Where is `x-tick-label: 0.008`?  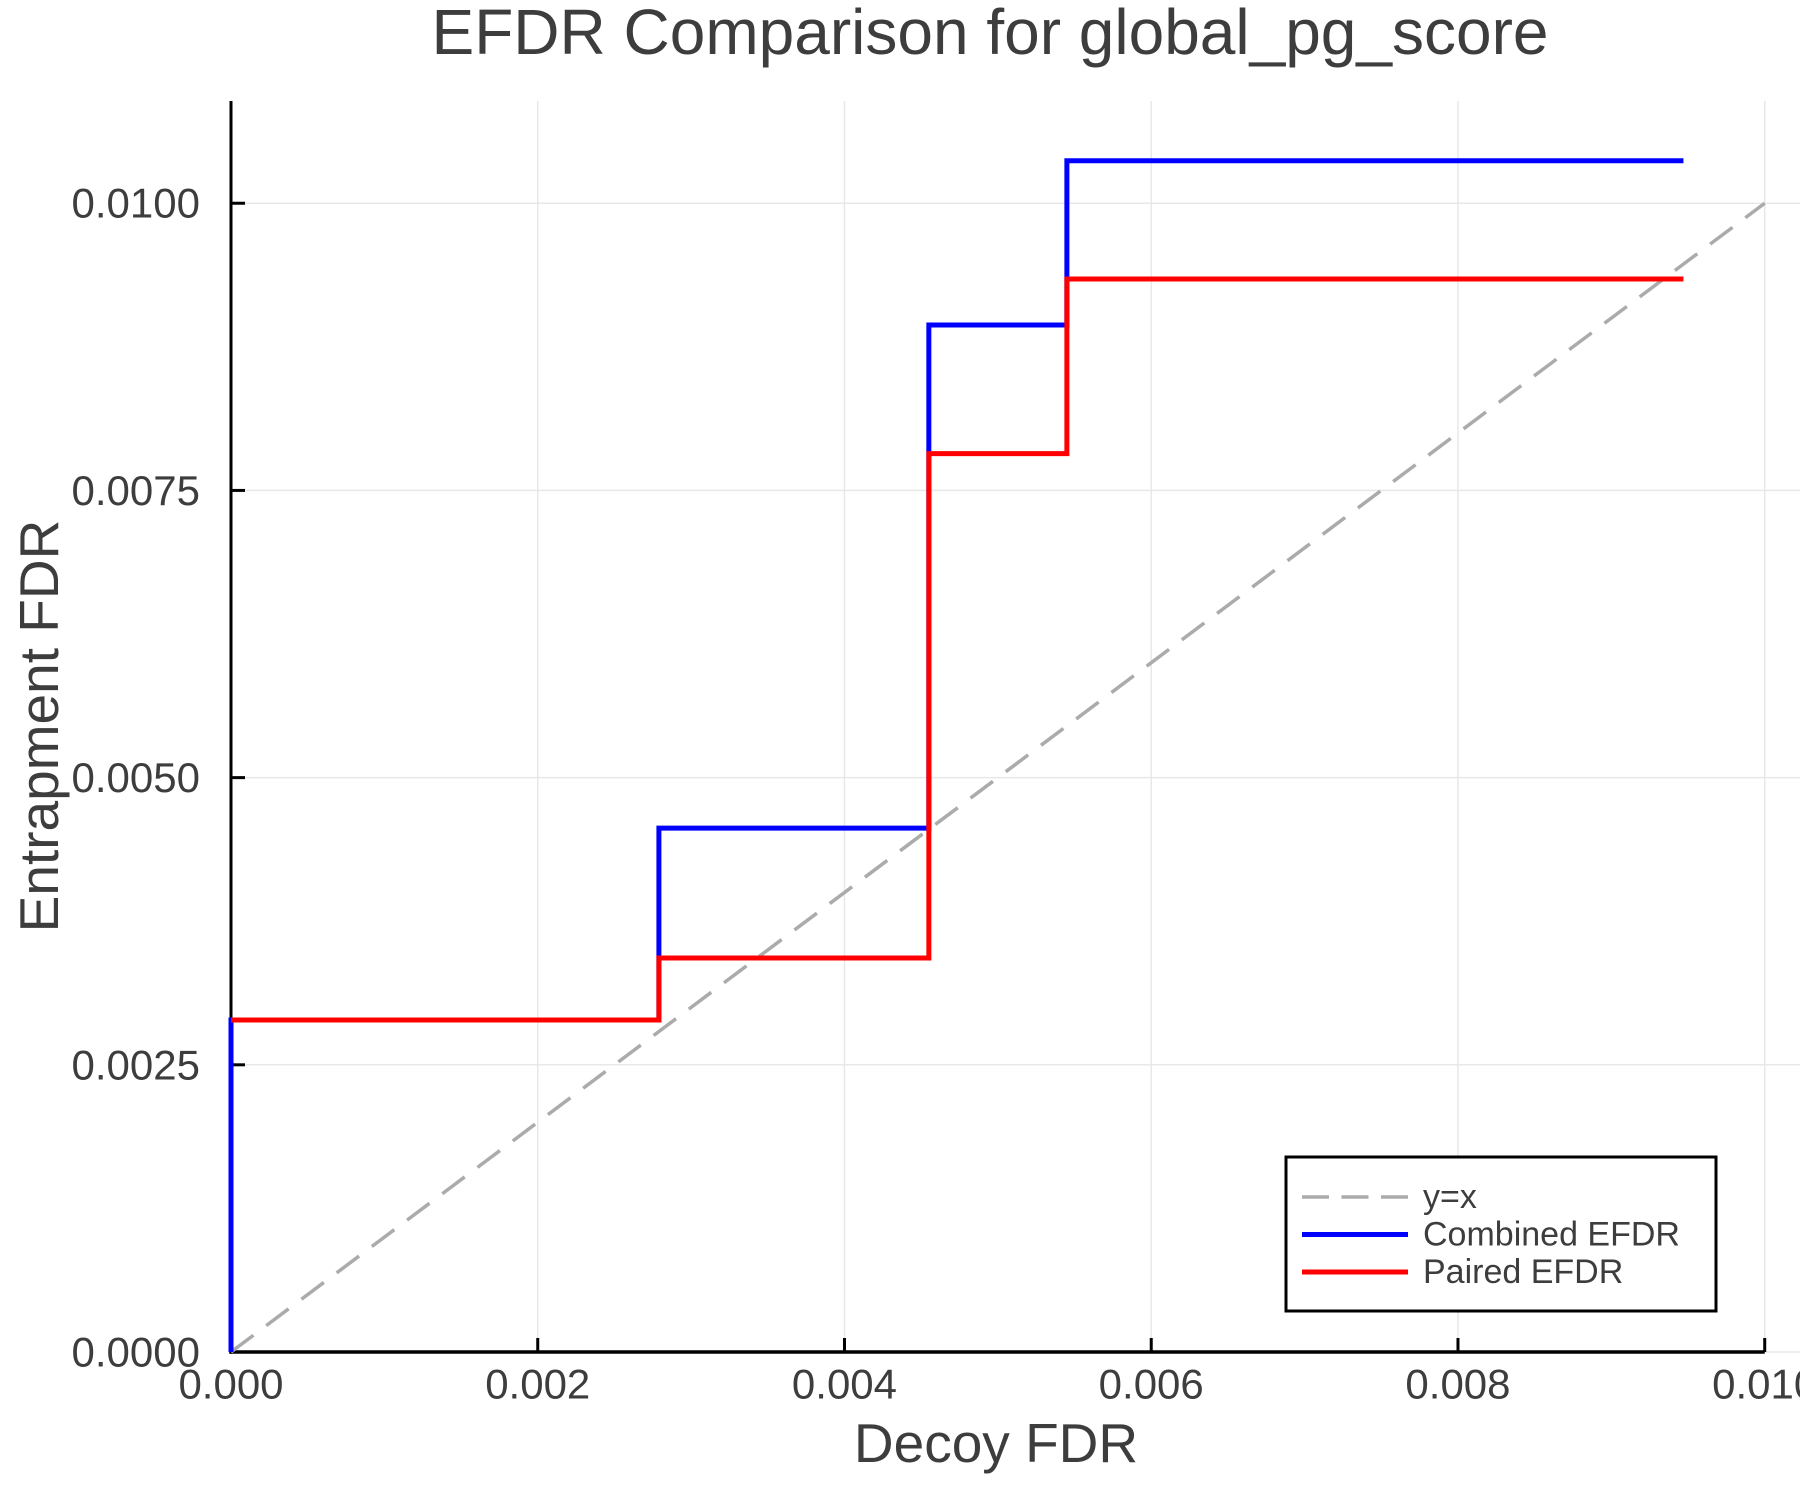
x-tick-label: 0.008 is located at coordinates (1457, 1383).